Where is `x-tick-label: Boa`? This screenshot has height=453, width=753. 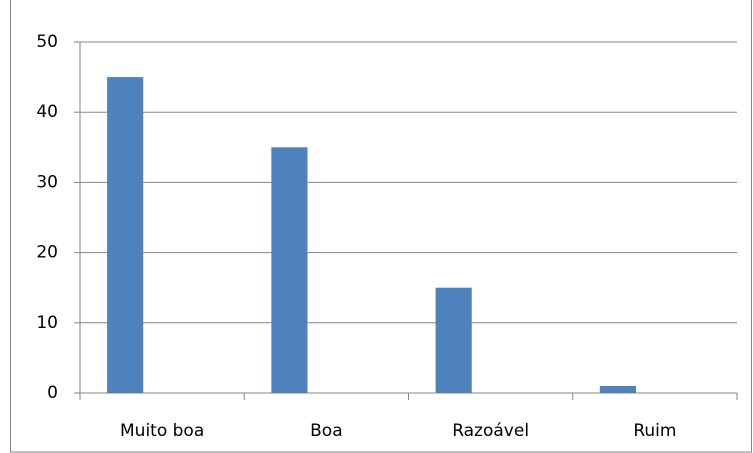 x-tick-label: Boa is located at coordinates (326, 431).